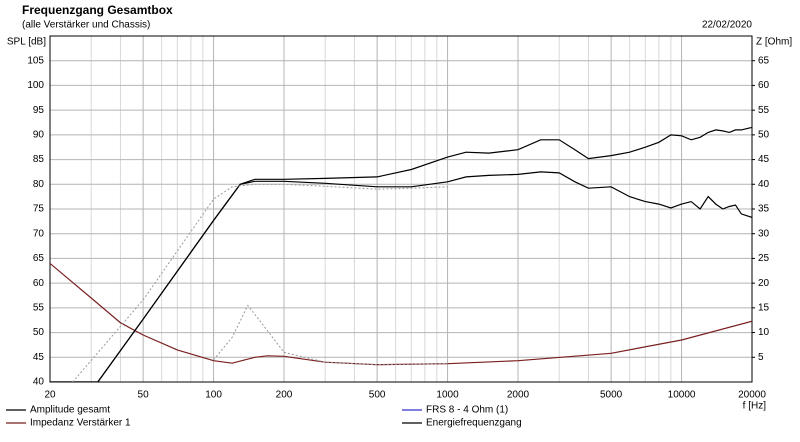 The width and height of the screenshot is (800, 442). What do you see at coordinates (755, 406) in the screenshot?
I see `x-axis-label: f [Hz]` at bounding box center [755, 406].